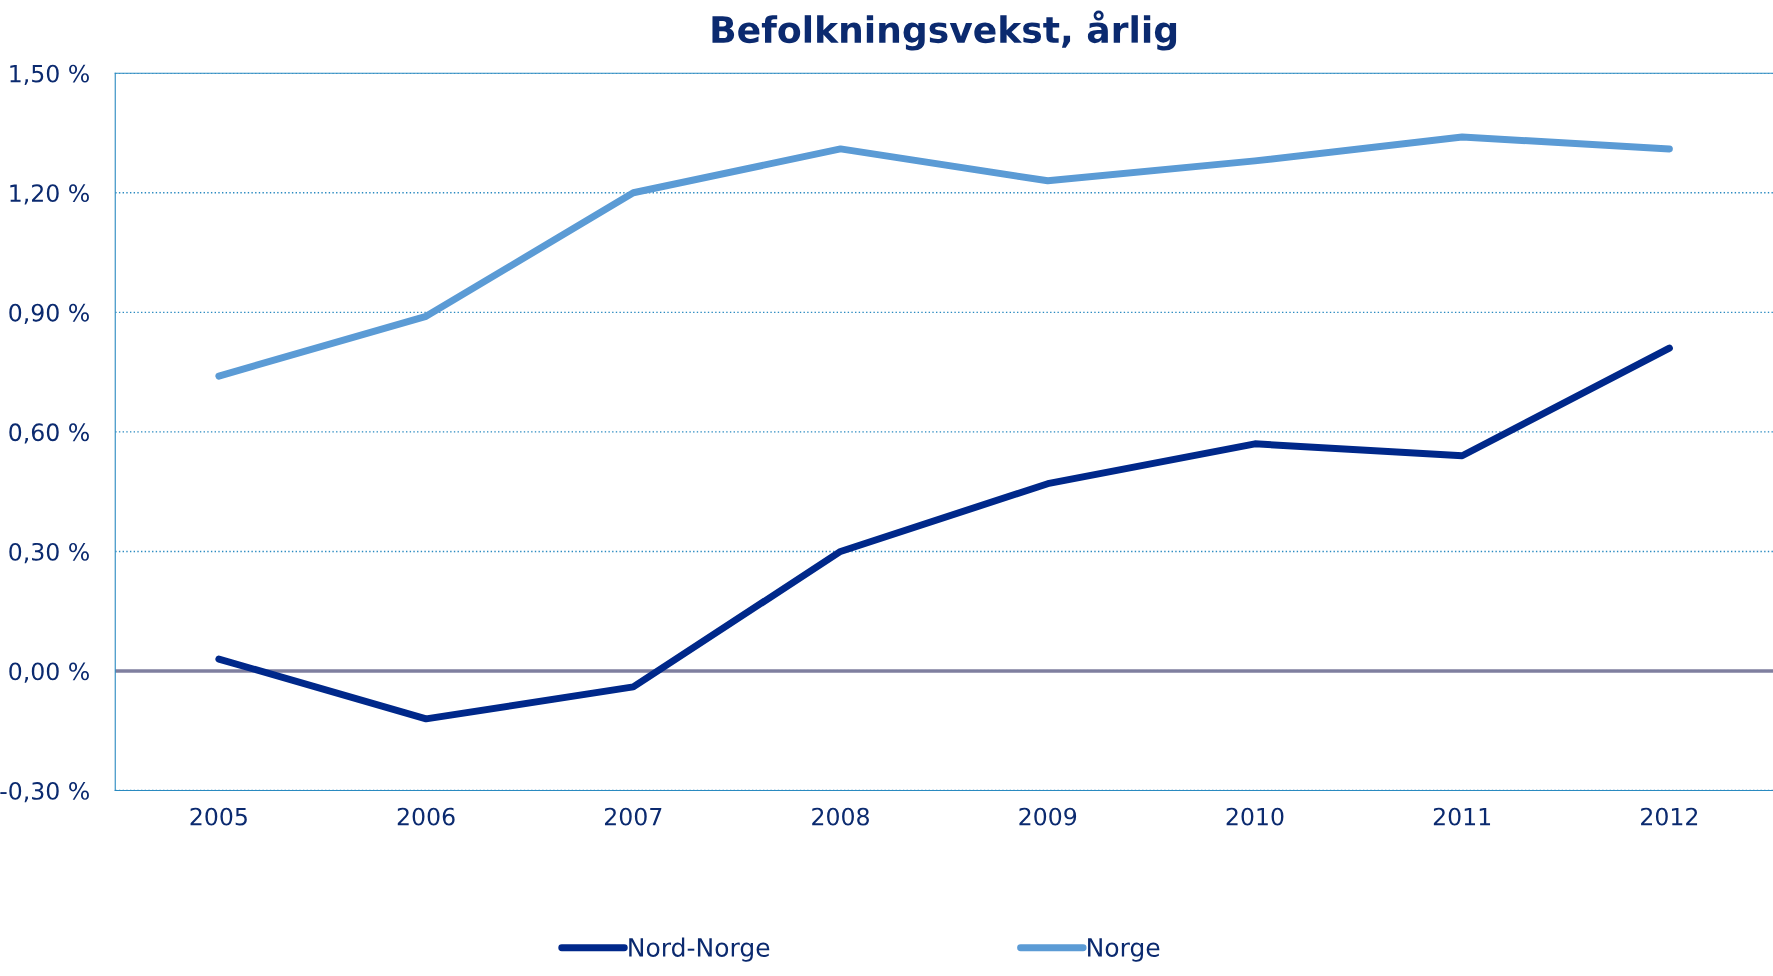  What do you see at coordinates (944, 30) in the screenshot?
I see `chart-title: Befolkningsvekst, årlig` at bounding box center [944, 30].